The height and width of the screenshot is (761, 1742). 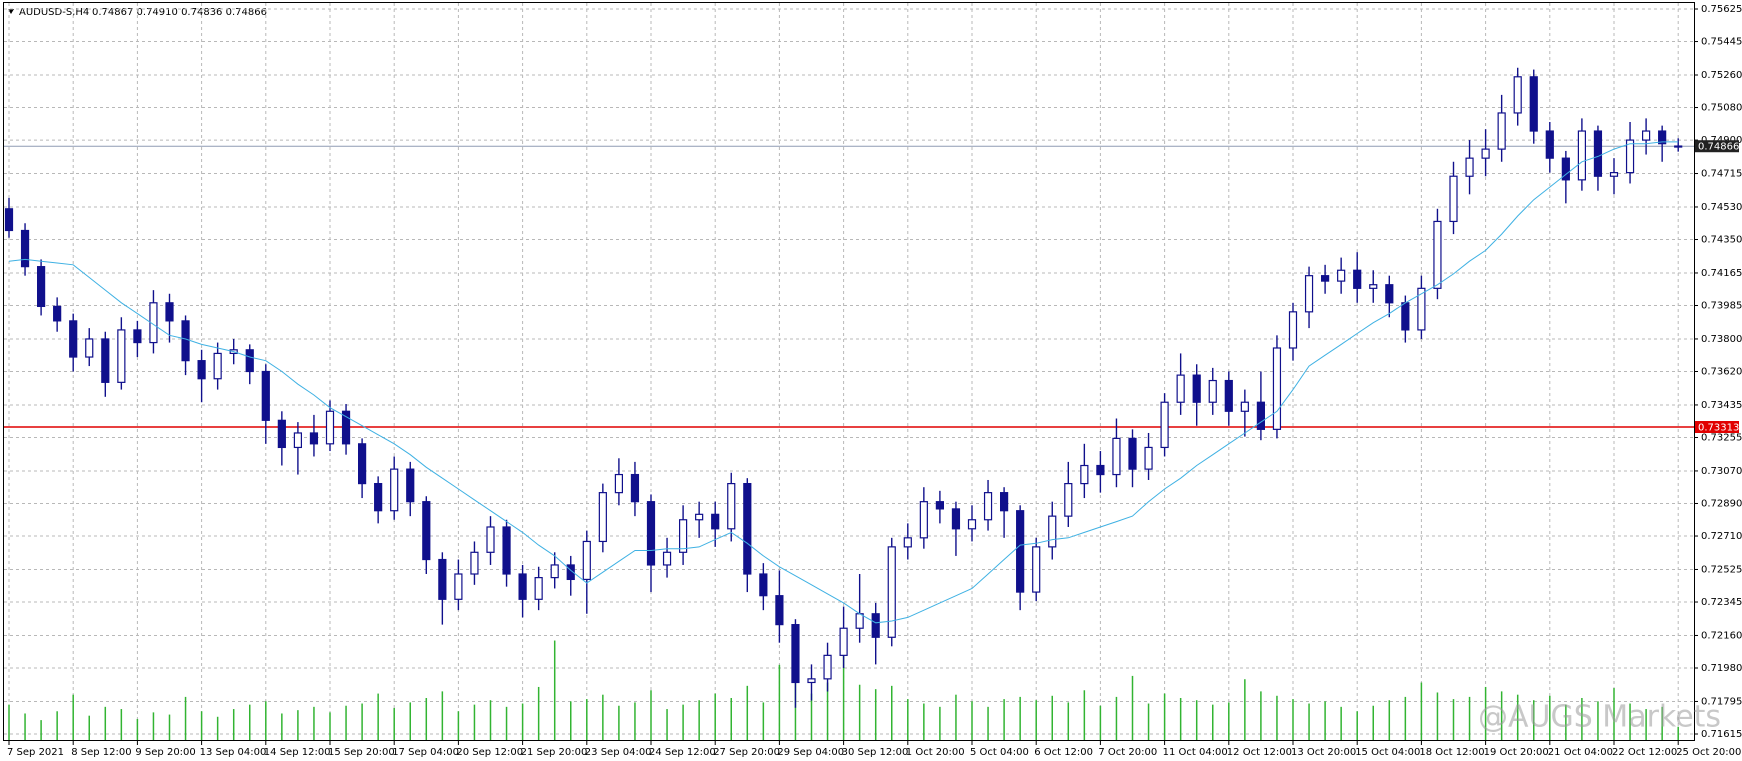 What do you see at coordinates (1708, 752) in the screenshot?
I see `x-tick-label: 25 Oct 20:00` at bounding box center [1708, 752].